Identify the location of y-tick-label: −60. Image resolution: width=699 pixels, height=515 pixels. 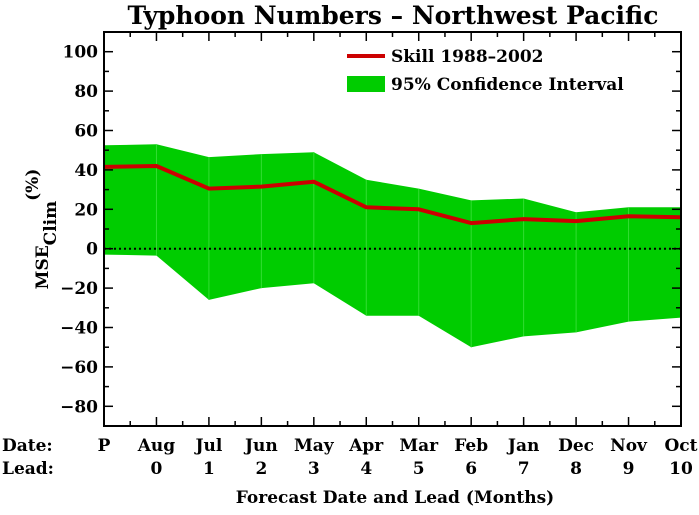
(79, 368).